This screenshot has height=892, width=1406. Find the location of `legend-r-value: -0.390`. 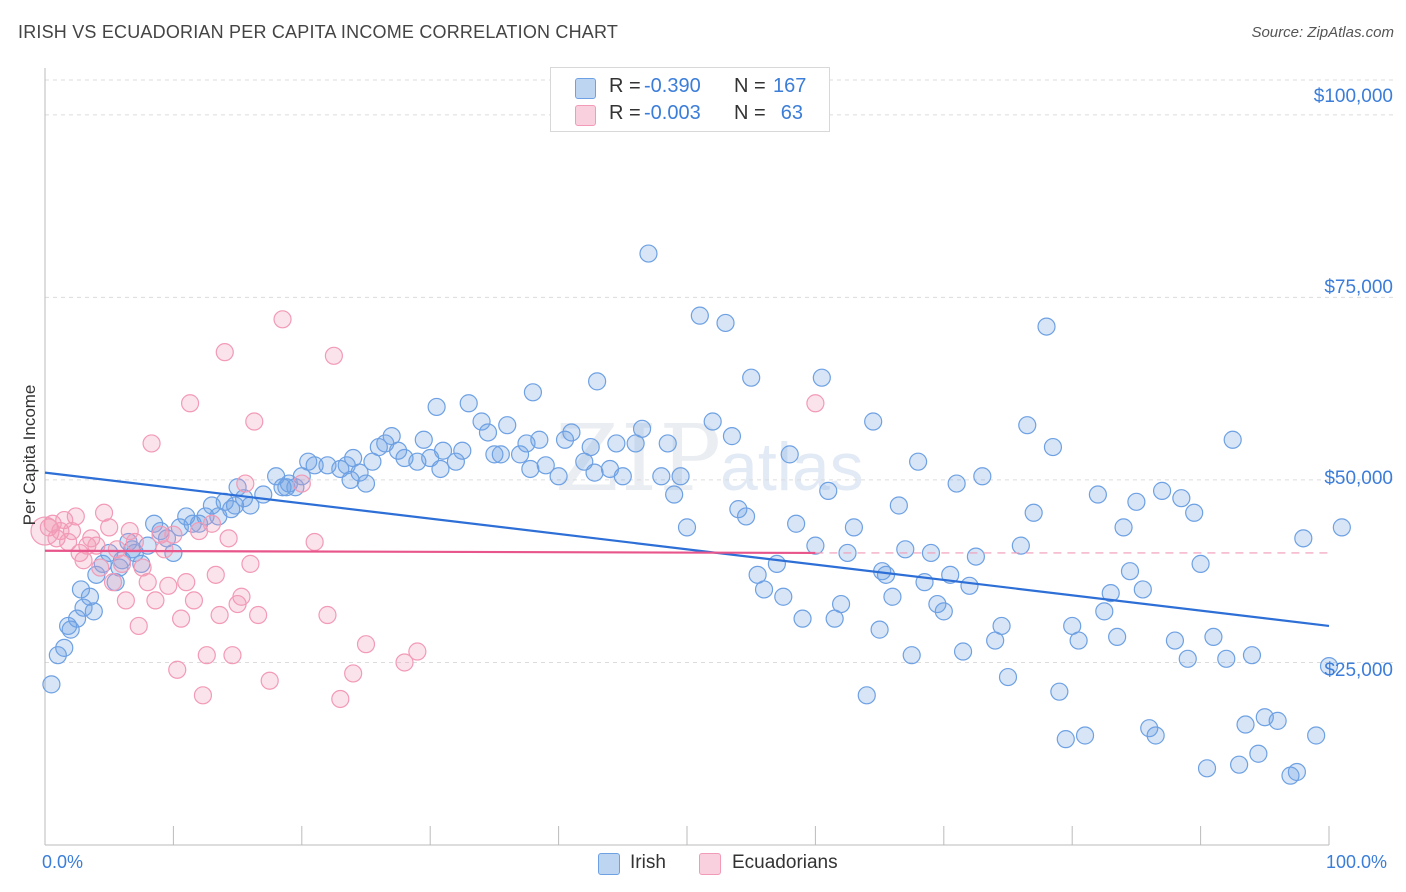

legend-r-value: -0.390 is located at coordinates (672, 86).